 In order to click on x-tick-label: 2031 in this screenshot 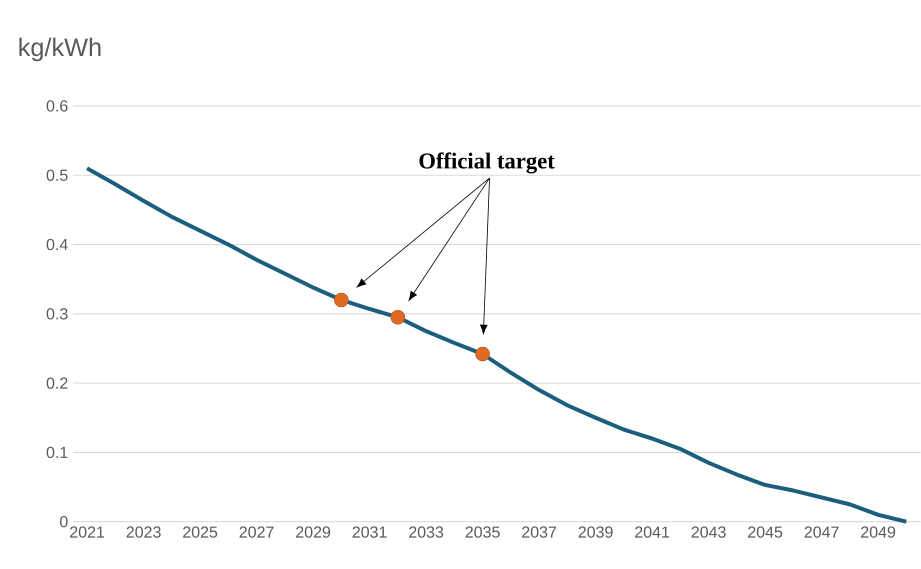, I will do `click(369, 532)`.